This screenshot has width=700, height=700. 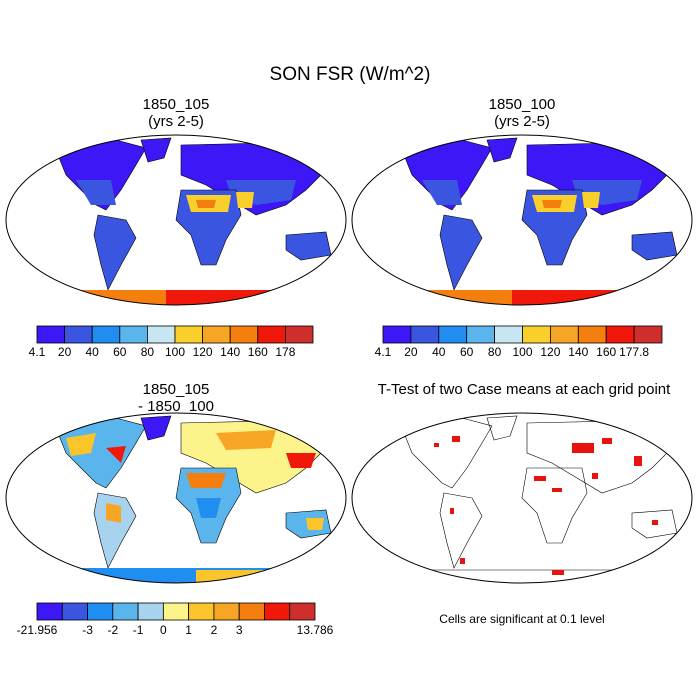 What do you see at coordinates (188, 630) in the screenshot?
I see `colorbar-tick-label: 1` at bounding box center [188, 630].